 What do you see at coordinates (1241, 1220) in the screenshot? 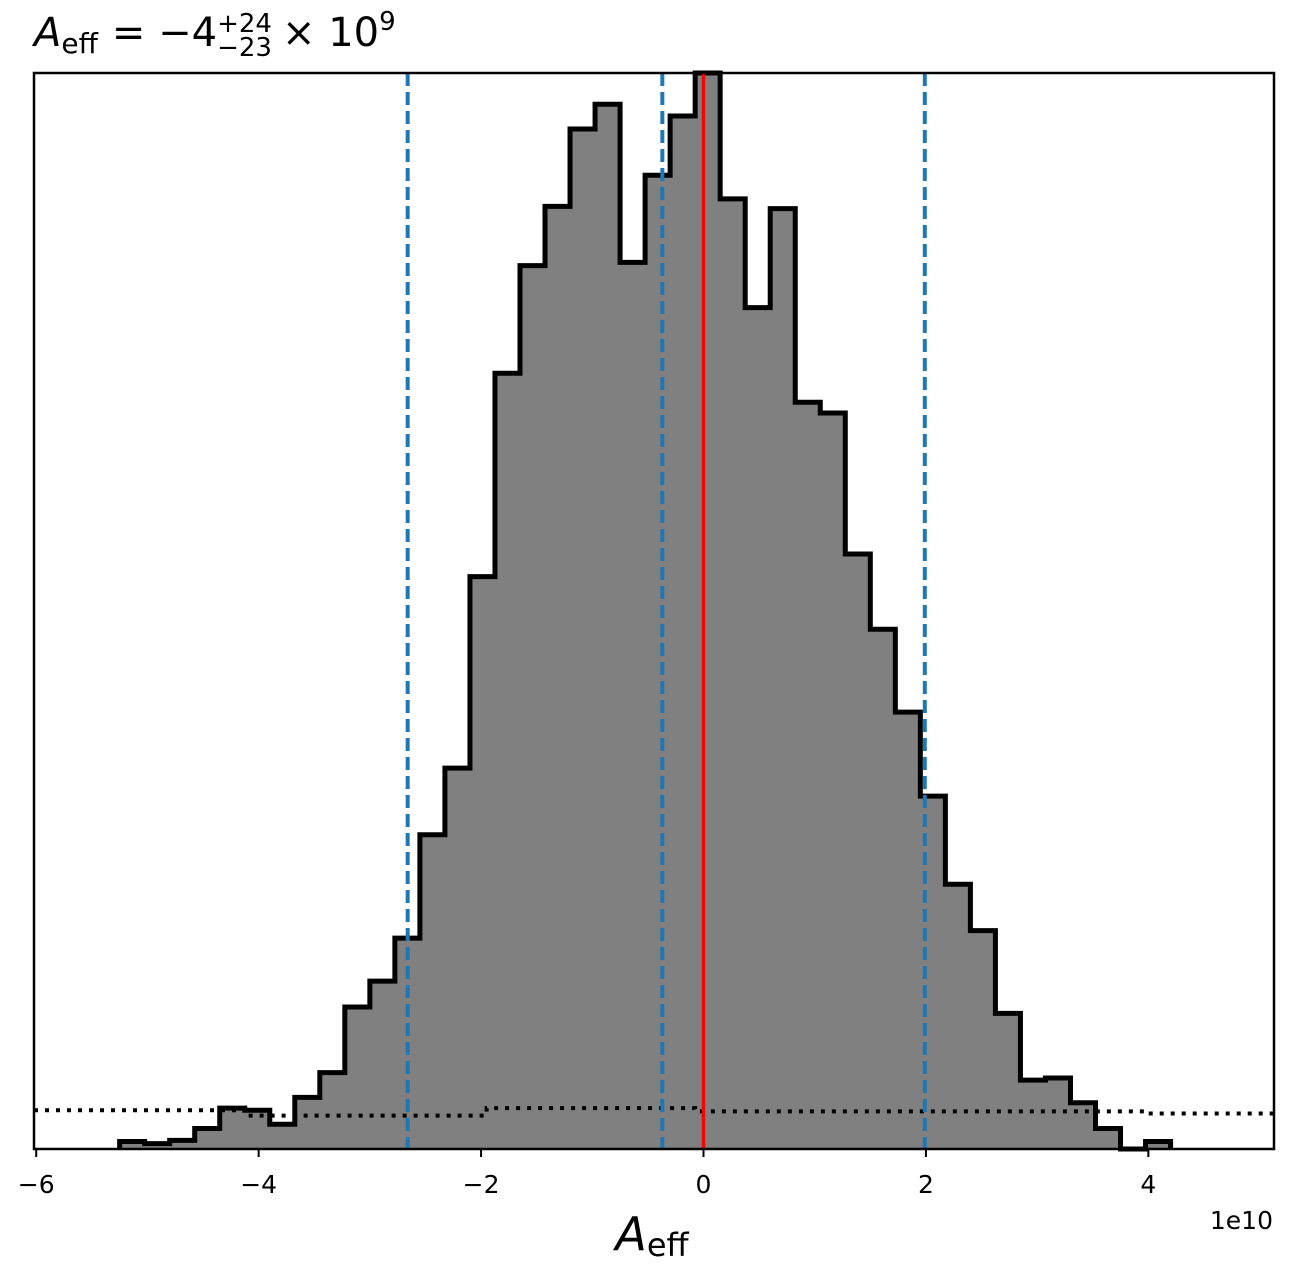
I see `x-offset-label: 1e10` at bounding box center [1241, 1220].